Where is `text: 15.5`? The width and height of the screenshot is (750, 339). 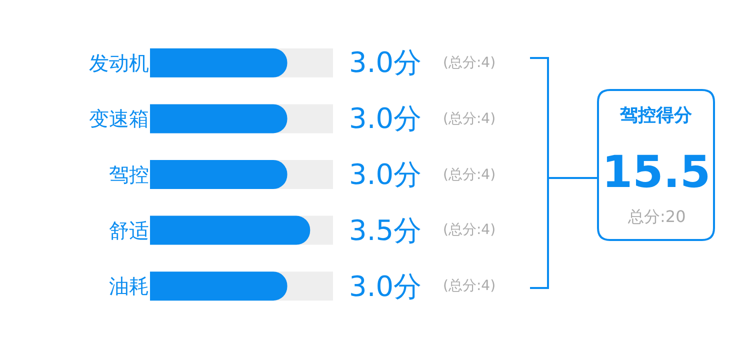 text: 15.5 is located at coordinates (656, 172).